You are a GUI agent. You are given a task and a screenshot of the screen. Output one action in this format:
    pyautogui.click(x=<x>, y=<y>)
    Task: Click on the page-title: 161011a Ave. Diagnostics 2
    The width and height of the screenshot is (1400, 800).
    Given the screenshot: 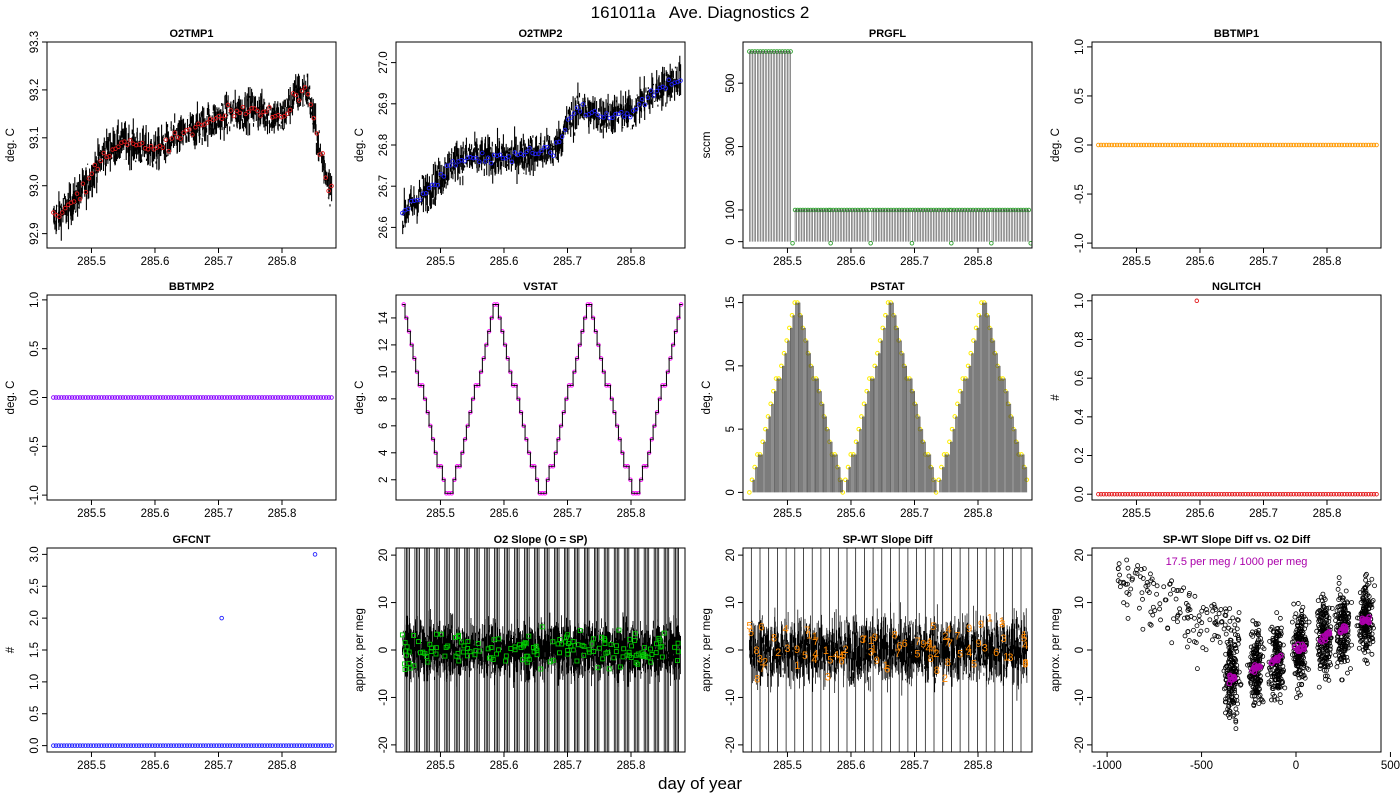 What is the action you would take?
    pyautogui.click(x=700, y=12)
    